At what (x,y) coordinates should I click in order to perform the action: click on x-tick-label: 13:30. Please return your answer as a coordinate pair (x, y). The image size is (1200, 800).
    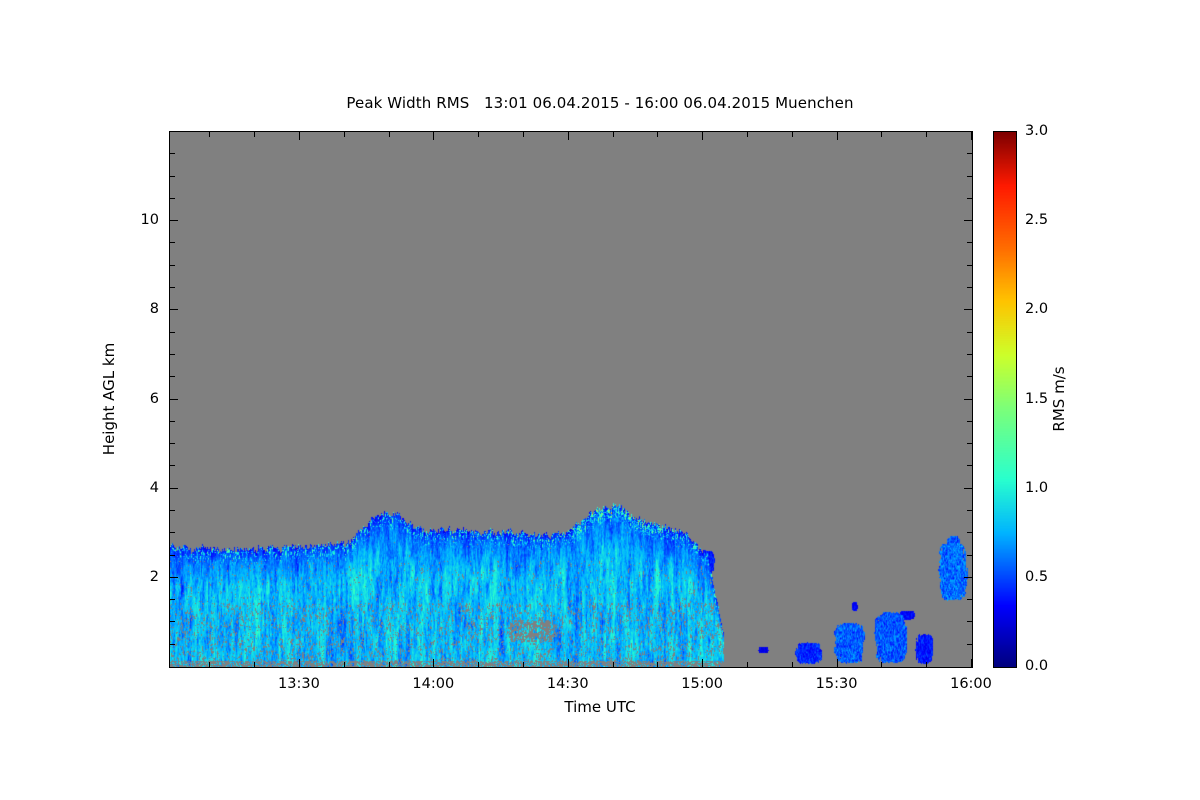
    Looking at the image, I should click on (299, 684).